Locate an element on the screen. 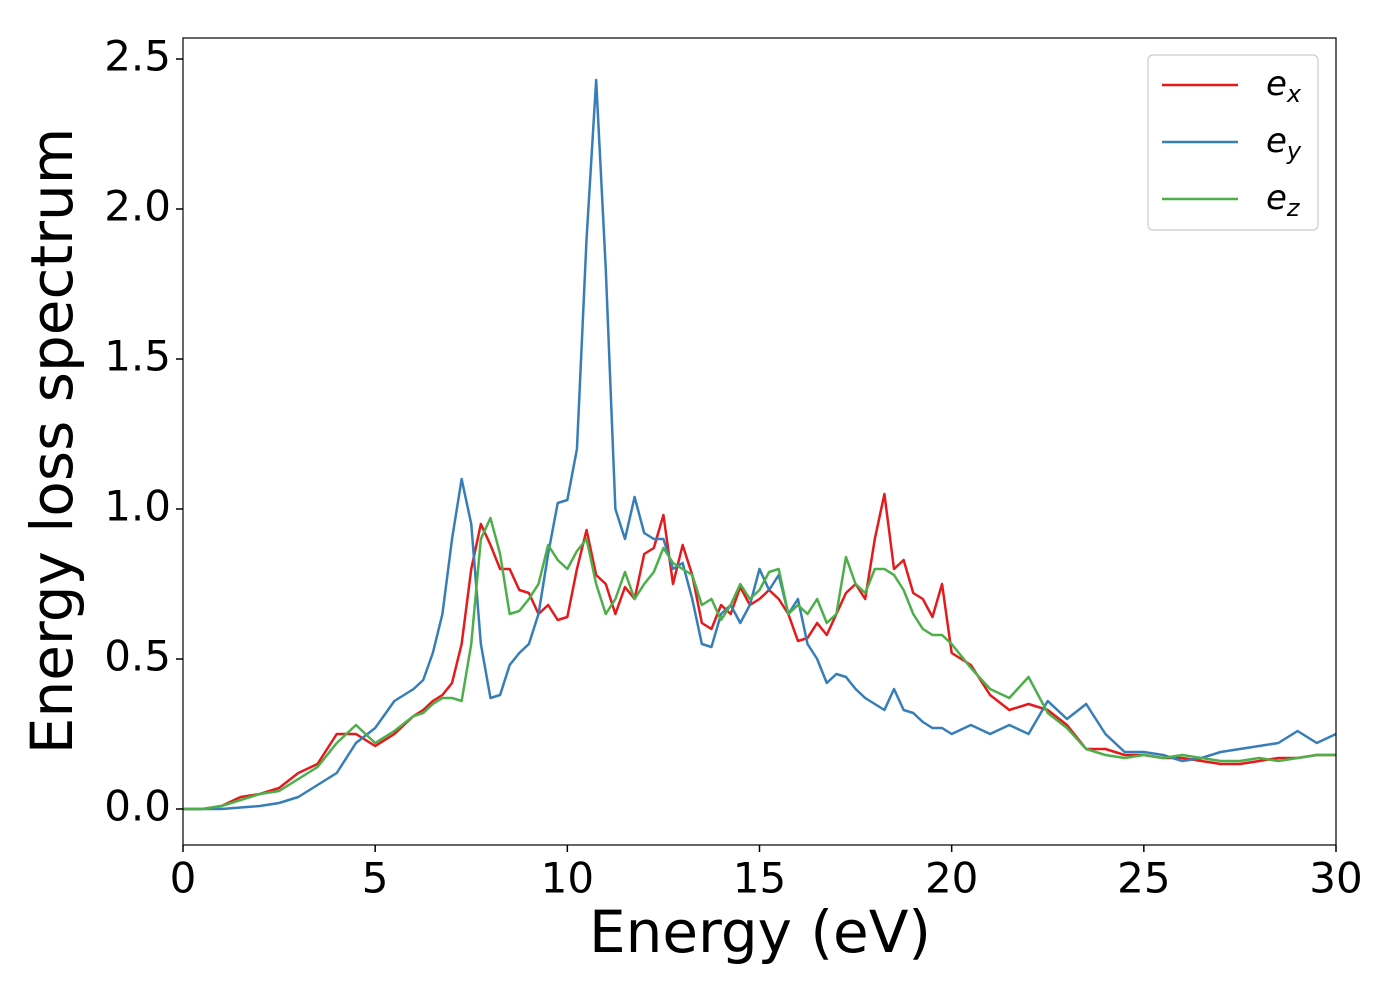  y-tick-label: 2.0 is located at coordinates (137, 206).